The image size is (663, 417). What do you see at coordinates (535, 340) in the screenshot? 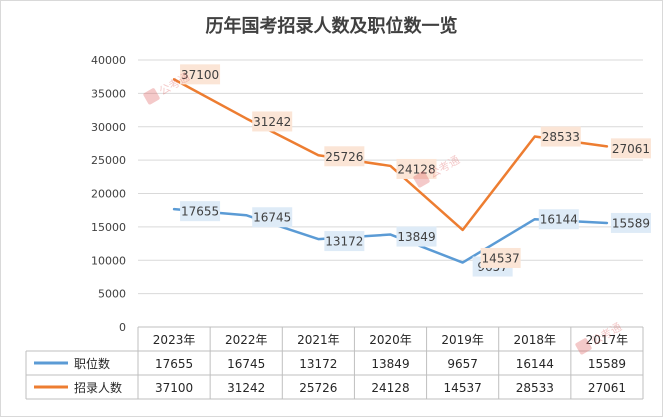
I see `x-category-label: 2018年` at bounding box center [535, 340].